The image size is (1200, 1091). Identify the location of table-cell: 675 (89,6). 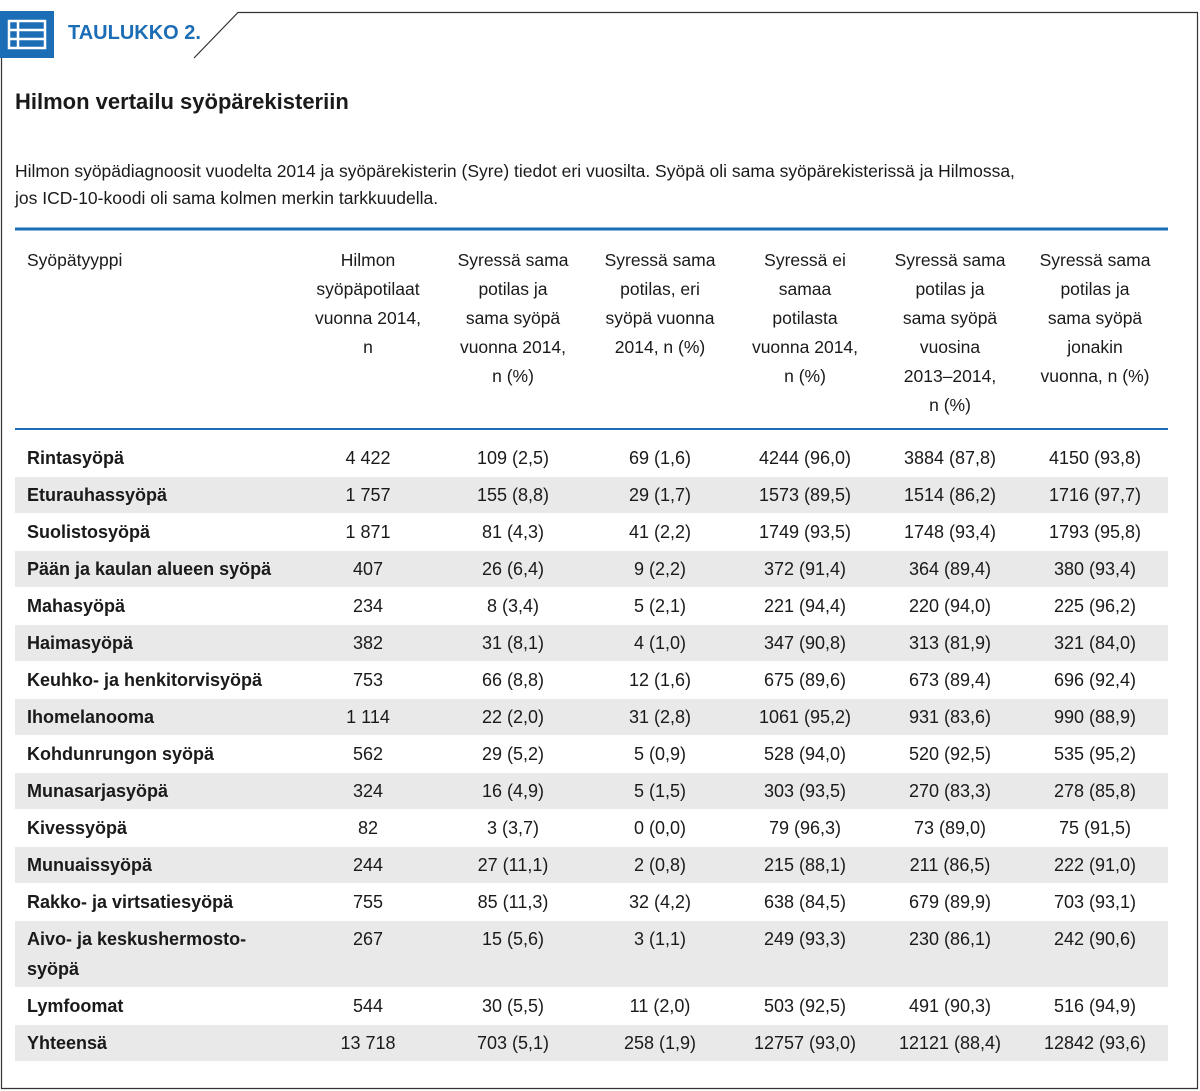
(805, 680).